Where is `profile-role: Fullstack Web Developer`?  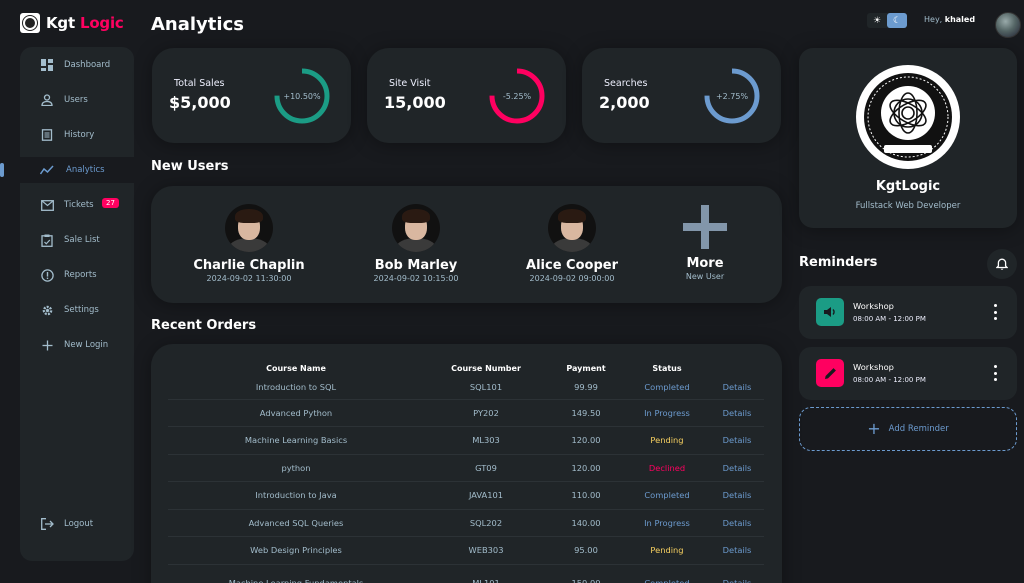 profile-role: Fullstack Web Developer is located at coordinates (908, 206).